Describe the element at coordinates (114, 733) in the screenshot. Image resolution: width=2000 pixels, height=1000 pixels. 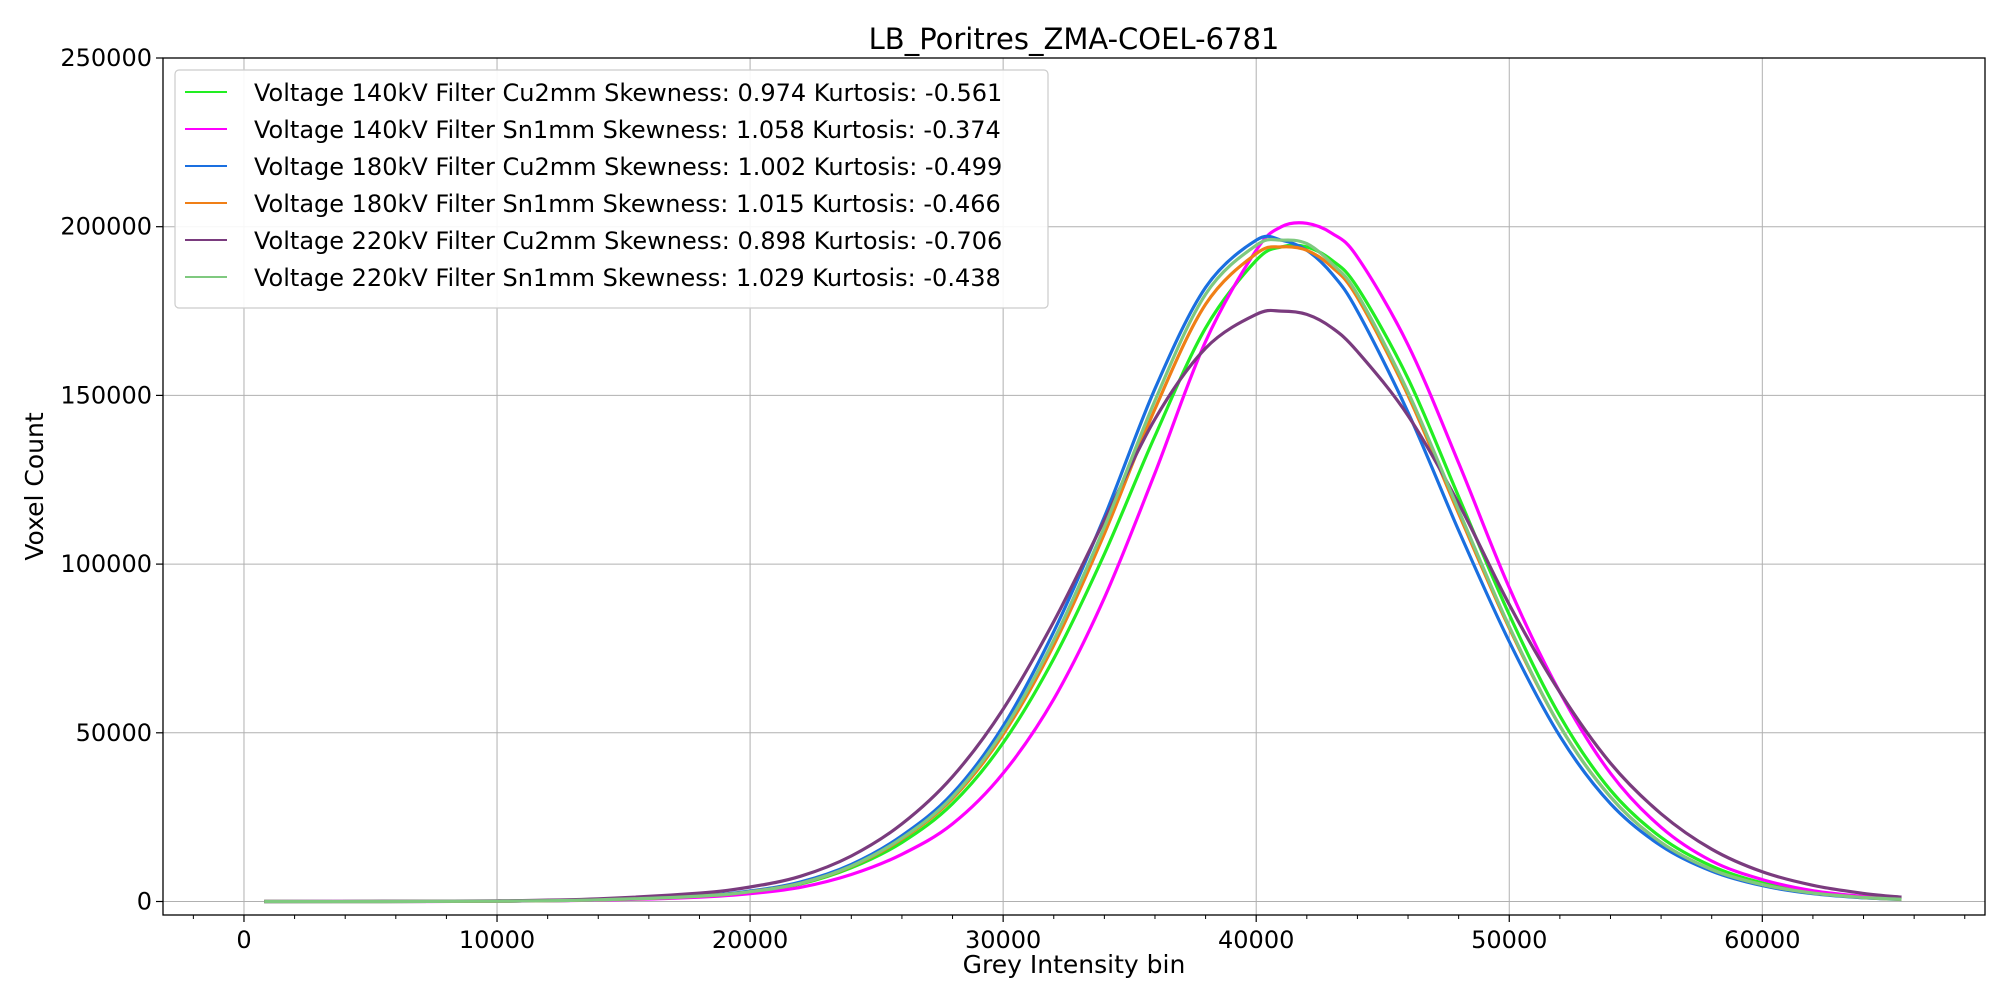
I see `y-tick-label: 50000` at that location.